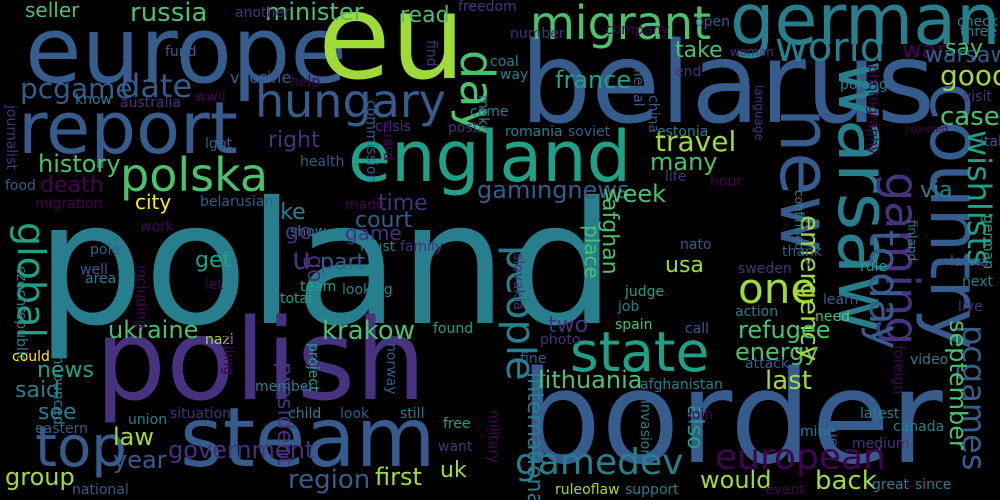  What do you see at coordinates (81, 447) in the screenshot?
I see `word-top: top` at bounding box center [81, 447].